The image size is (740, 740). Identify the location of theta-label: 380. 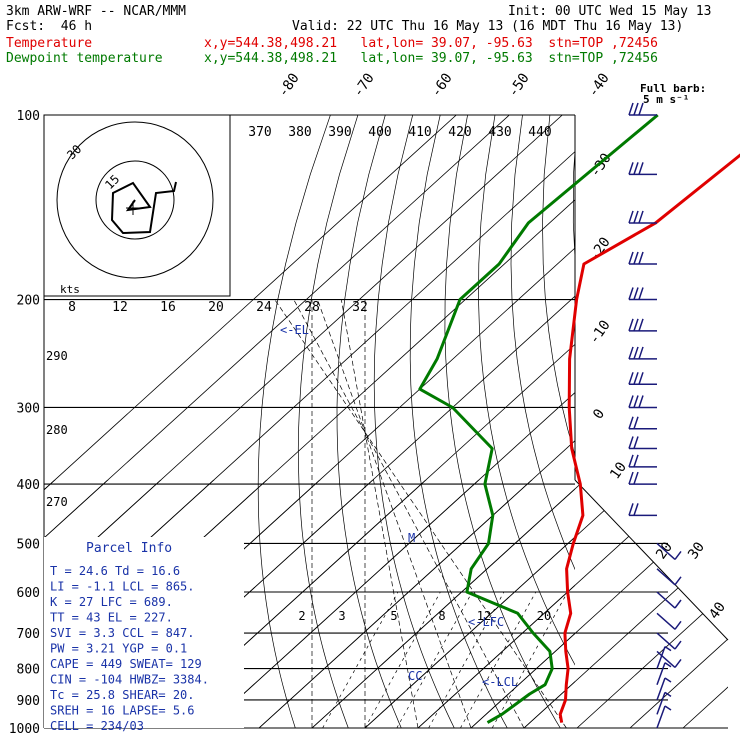
(299, 132).